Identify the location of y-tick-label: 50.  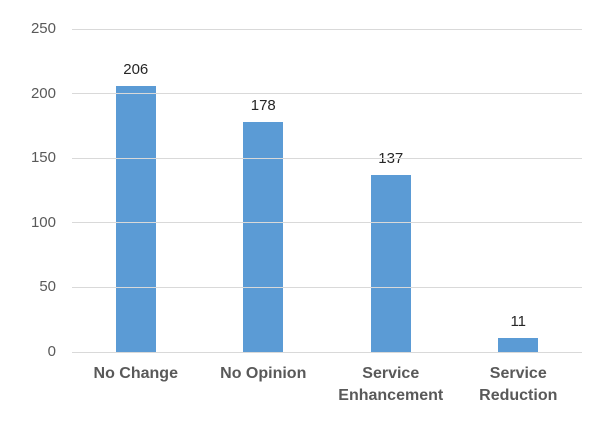
(47, 287).